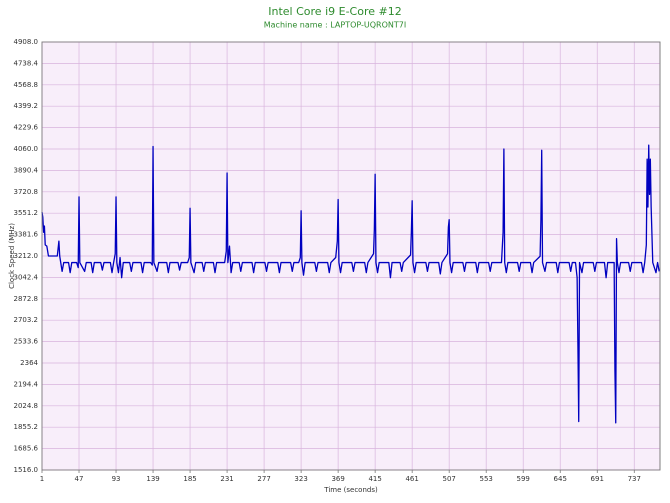 The height and width of the screenshot is (503, 670). I want to click on x-tick-label: 737, so click(634, 479).